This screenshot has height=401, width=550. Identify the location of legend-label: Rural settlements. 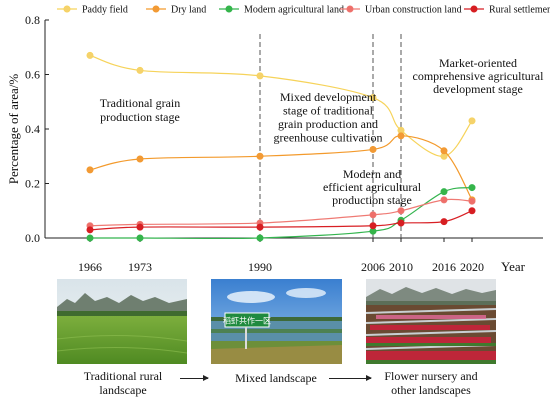
(519, 10).